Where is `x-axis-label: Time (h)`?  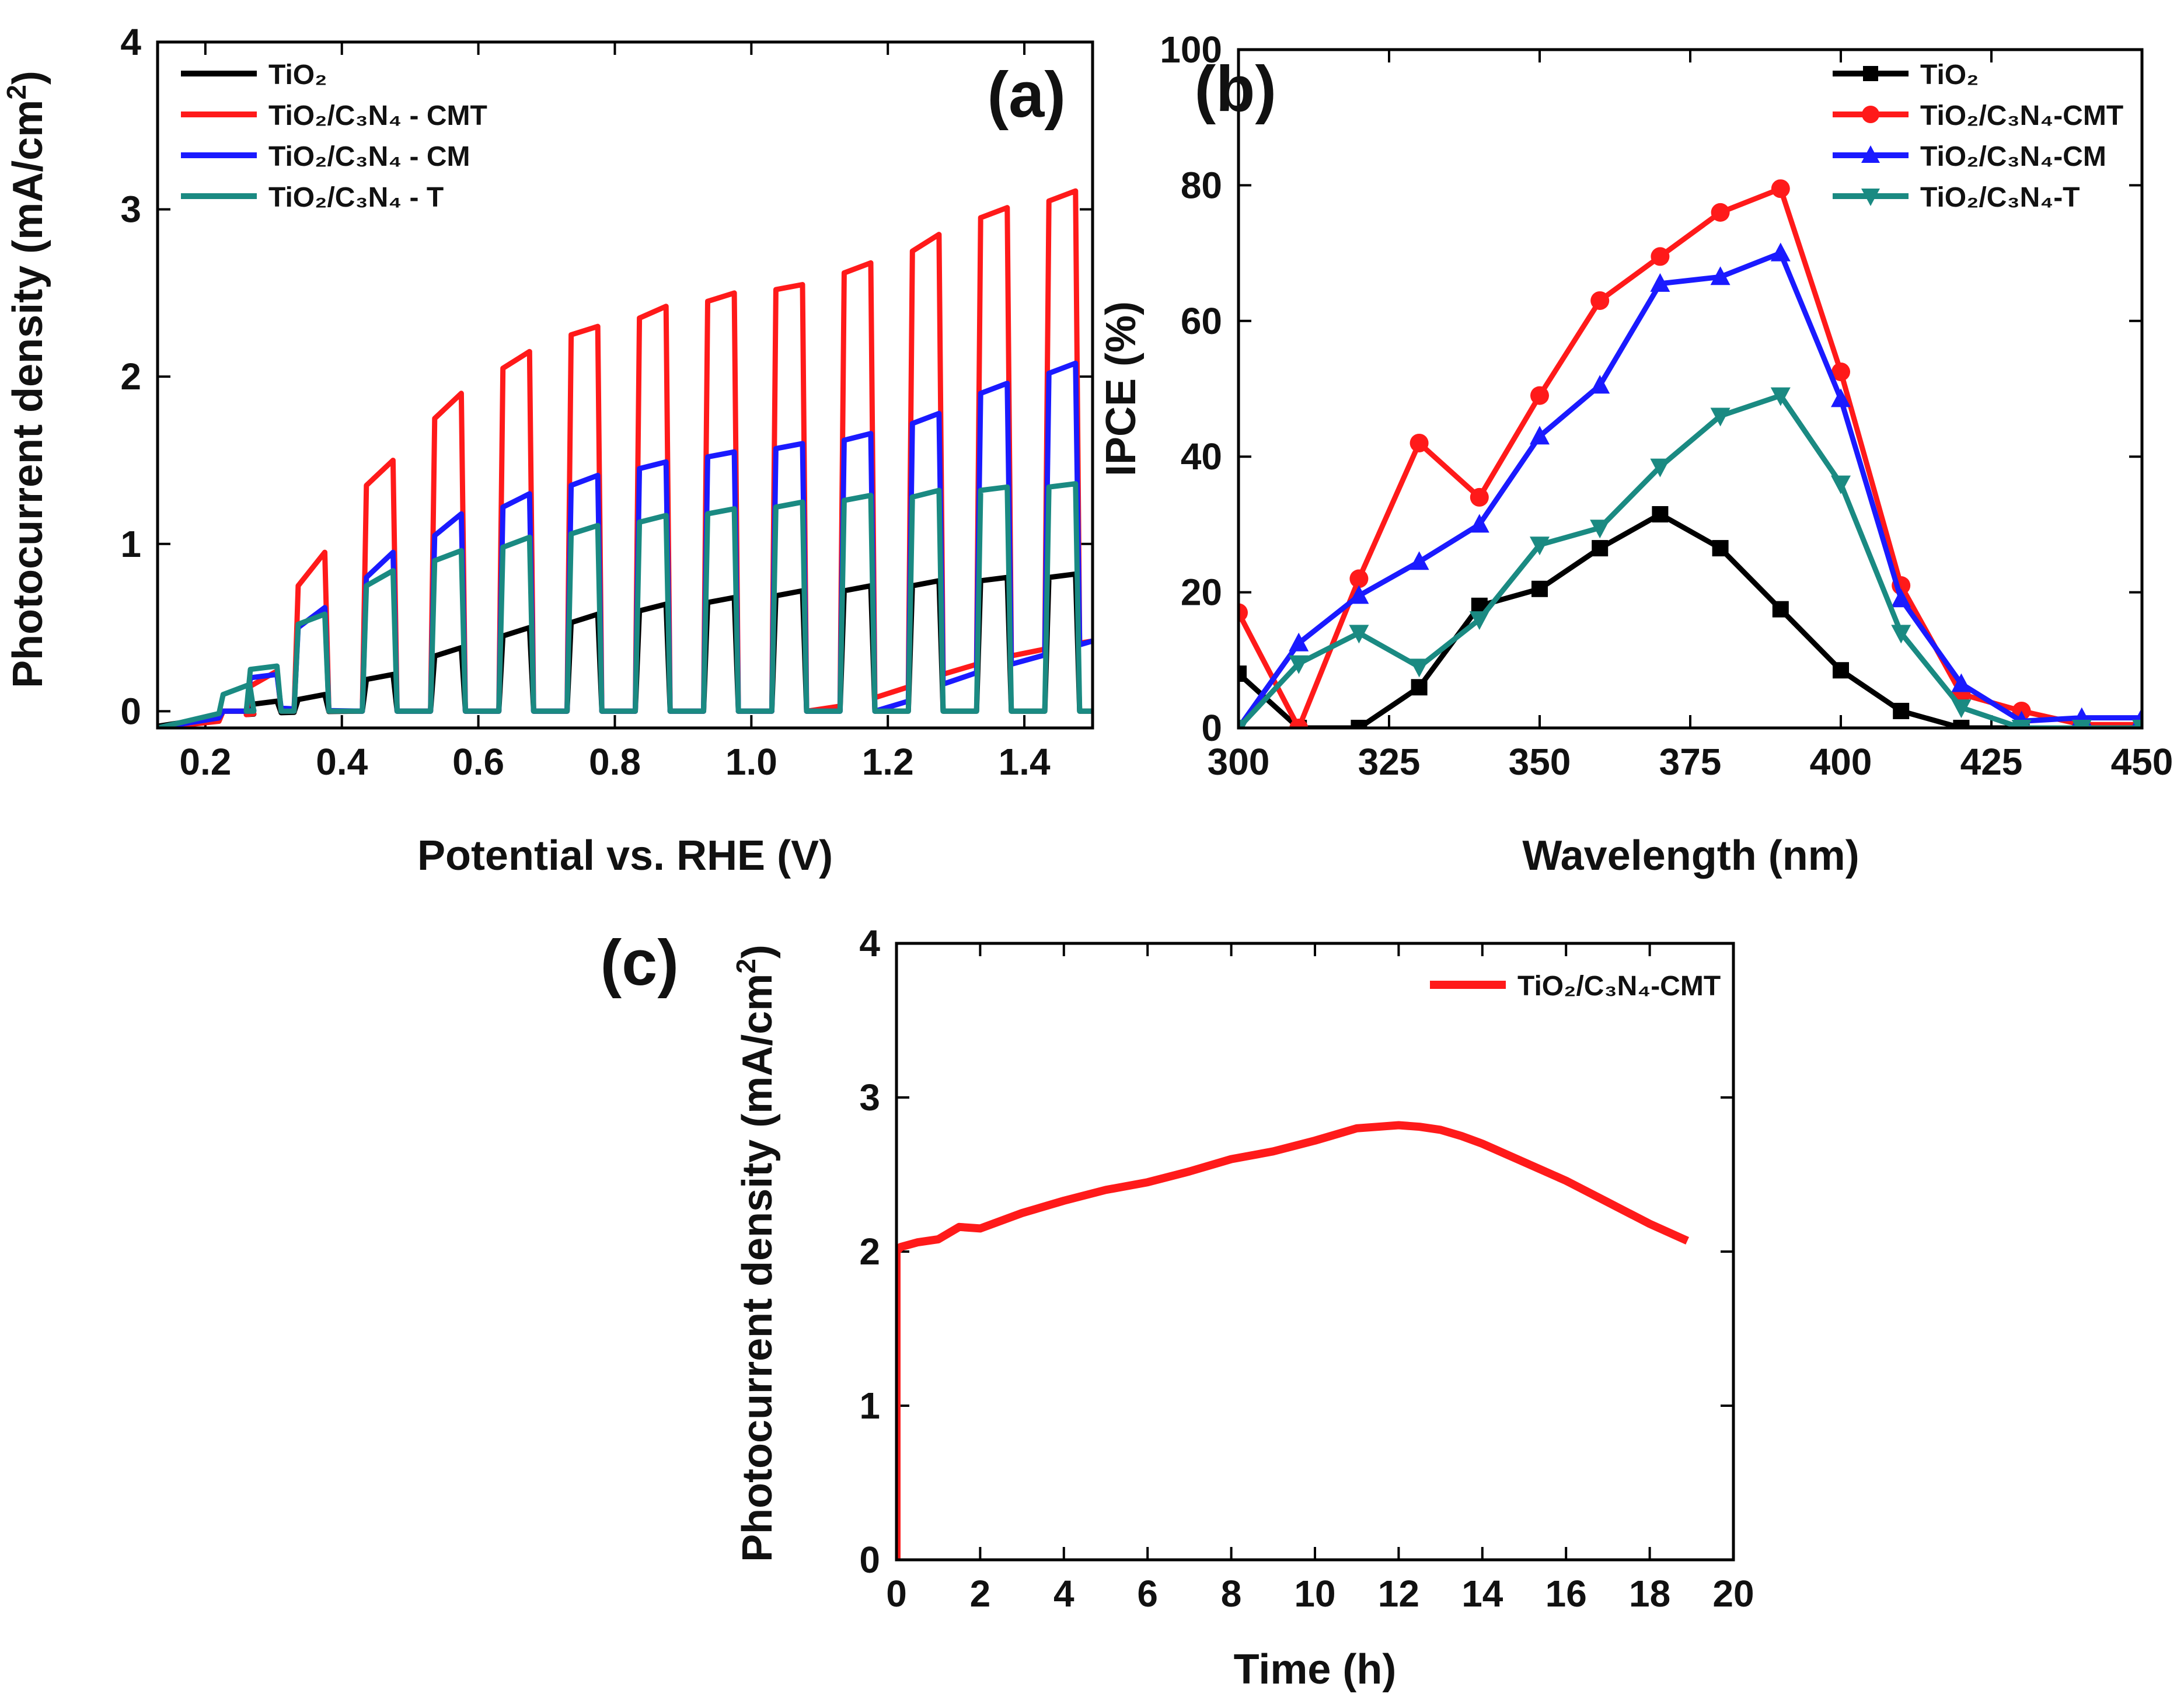 x-axis-label: Time (h) is located at coordinates (1315, 1669).